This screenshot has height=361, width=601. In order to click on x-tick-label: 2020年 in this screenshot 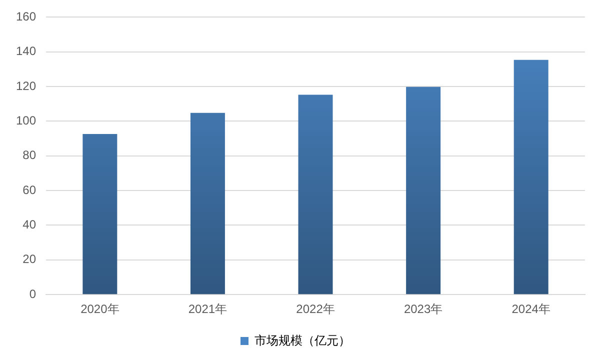, I will do `click(100, 309)`.